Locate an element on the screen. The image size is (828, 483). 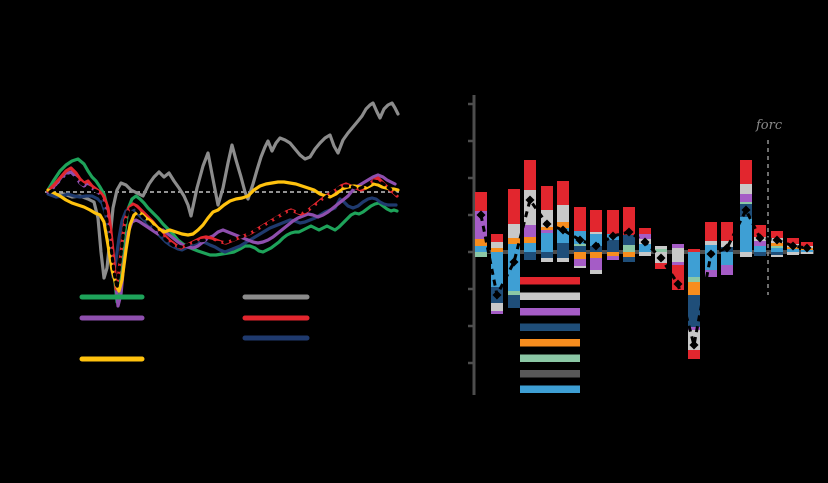
legend-swatch-bar_lightgray is located at coordinates (550, 296).